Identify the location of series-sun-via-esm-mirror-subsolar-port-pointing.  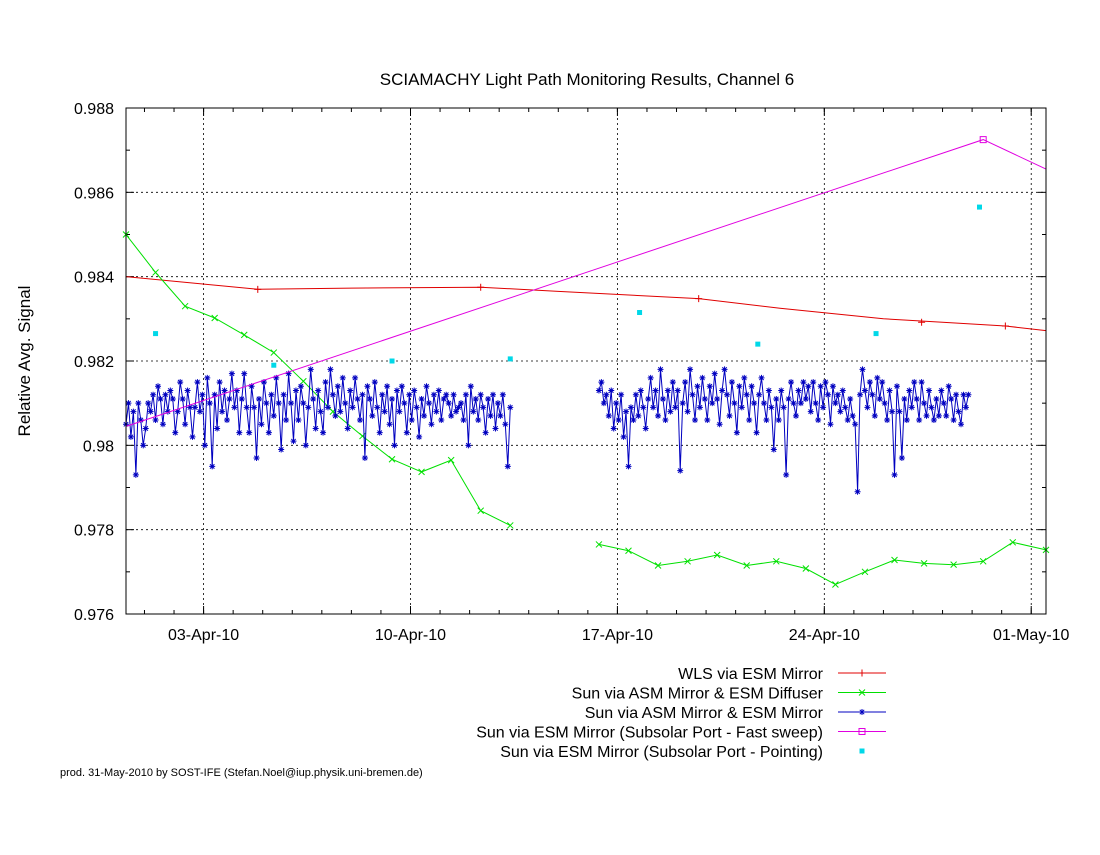
(567, 286).